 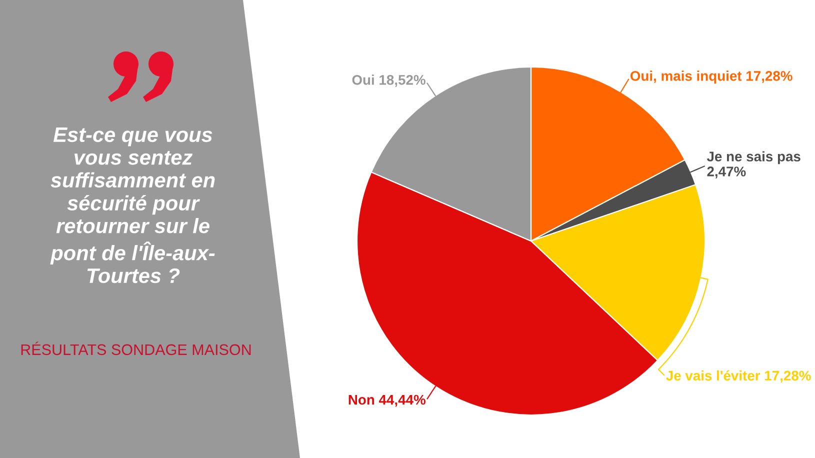 I want to click on slice-label: Je ne sais pas, so click(x=753, y=157).